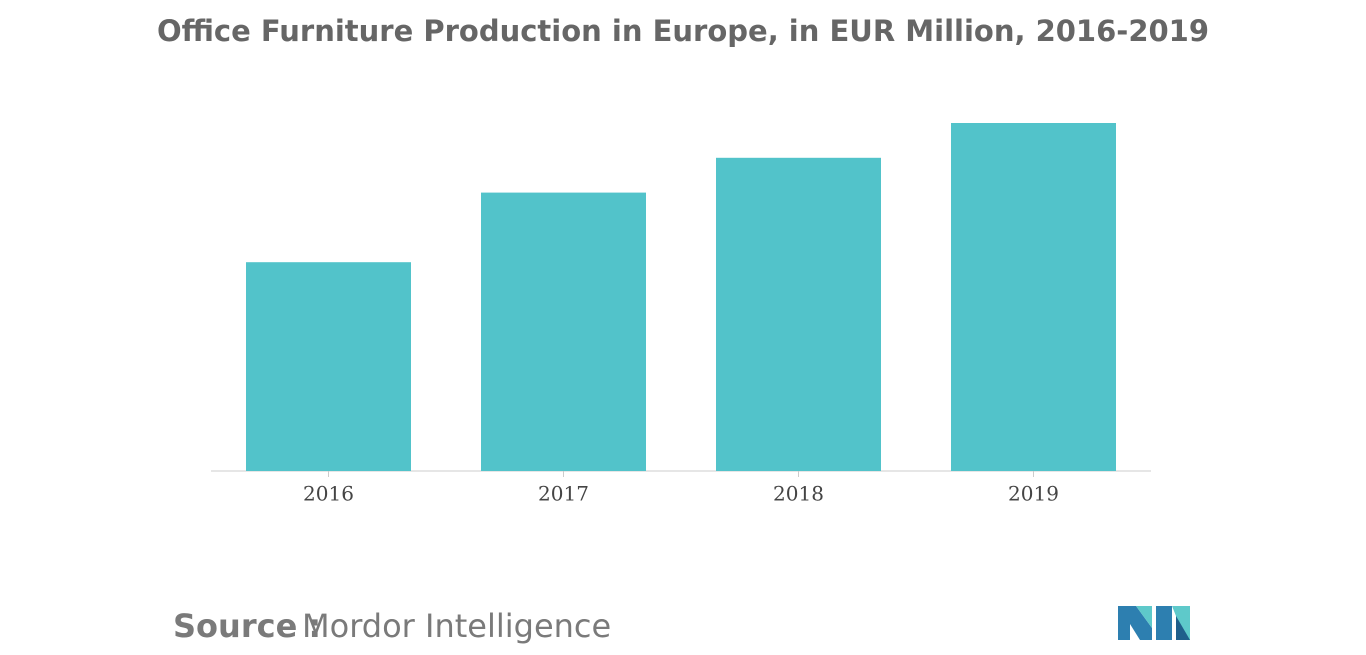 The width and height of the screenshot is (1366, 655). Describe the element at coordinates (1033, 494) in the screenshot. I see `x-tick-label: 2019` at that location.